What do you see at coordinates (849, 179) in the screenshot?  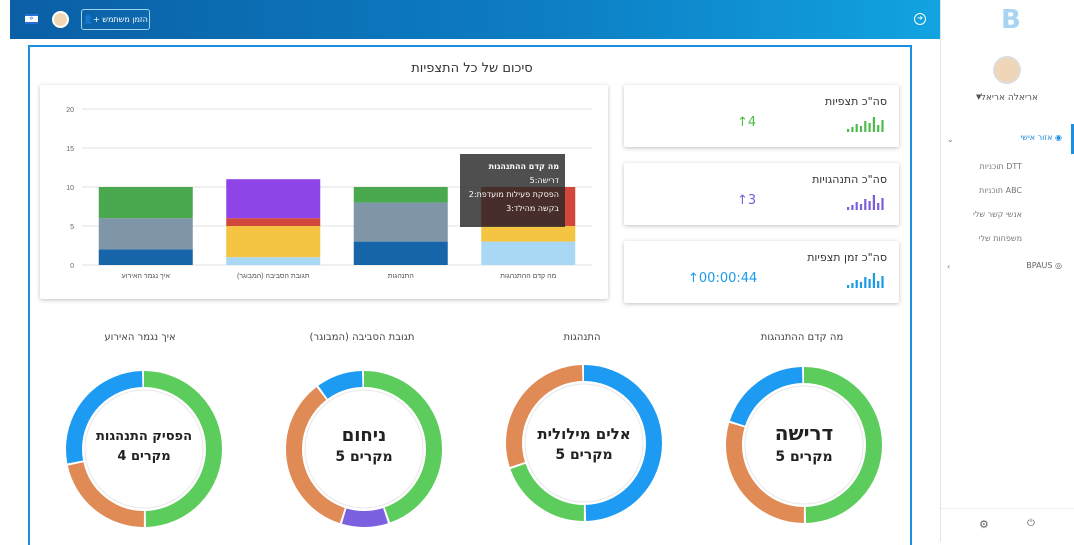 I see `stat-label: סה"כ התנהגויות` at bounding box center [849, 179].